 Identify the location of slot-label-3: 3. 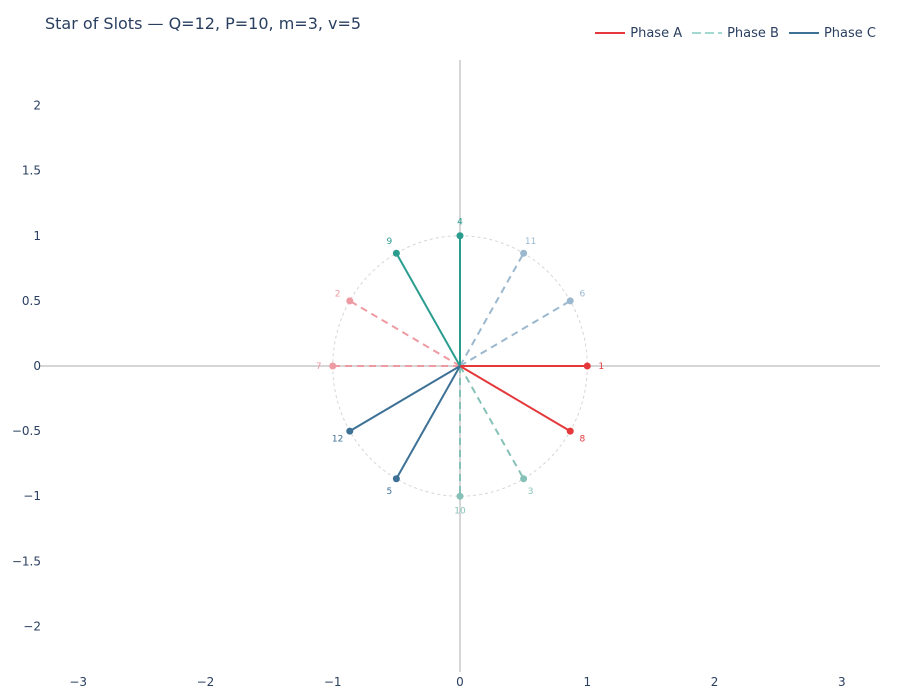
(531, 492).